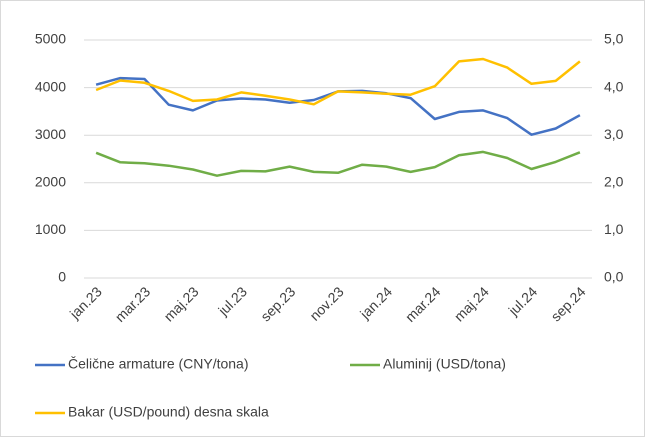 This screenshot has width=645, height=437. Describe the element at coordinates (614, 39) in the screenshot. I see `y2-tick-label: 5,0` at that location.